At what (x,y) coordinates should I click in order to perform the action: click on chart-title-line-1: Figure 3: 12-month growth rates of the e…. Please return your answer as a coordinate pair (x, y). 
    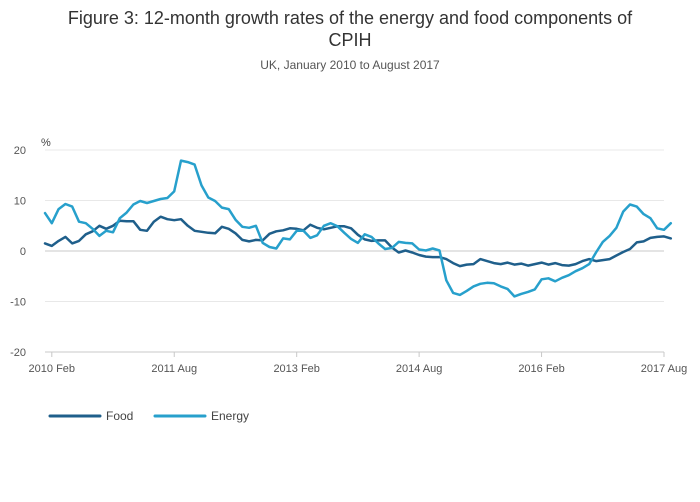
    Looking at the image, I should click on (350, 18).